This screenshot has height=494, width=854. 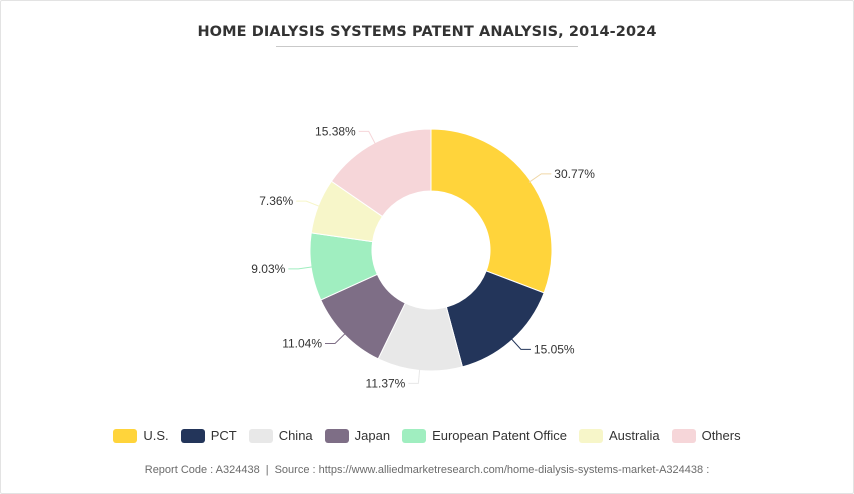 What do you see at coordinates (301, 268) in the screenshot?
I see `leader-line-european-patent-office` at bounding box center [301, 268].